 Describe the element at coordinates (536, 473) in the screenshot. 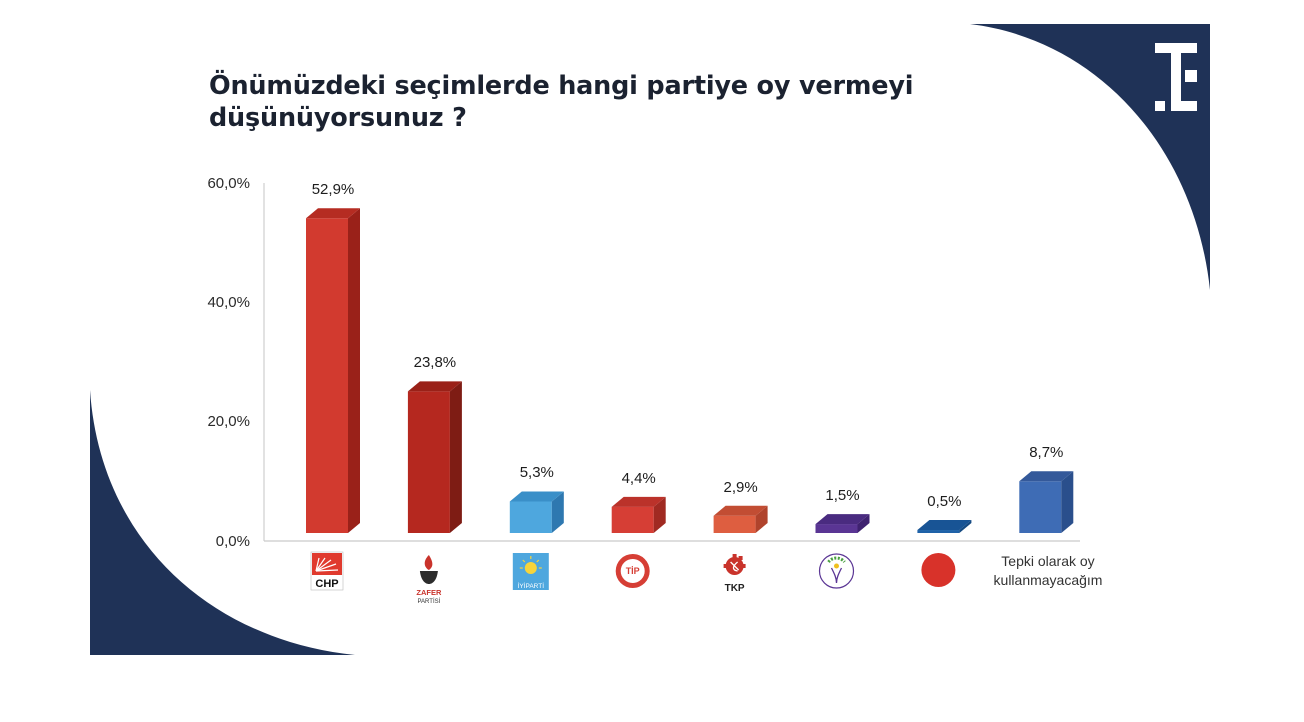

I see `value-label-3: 5,3%` at that location.